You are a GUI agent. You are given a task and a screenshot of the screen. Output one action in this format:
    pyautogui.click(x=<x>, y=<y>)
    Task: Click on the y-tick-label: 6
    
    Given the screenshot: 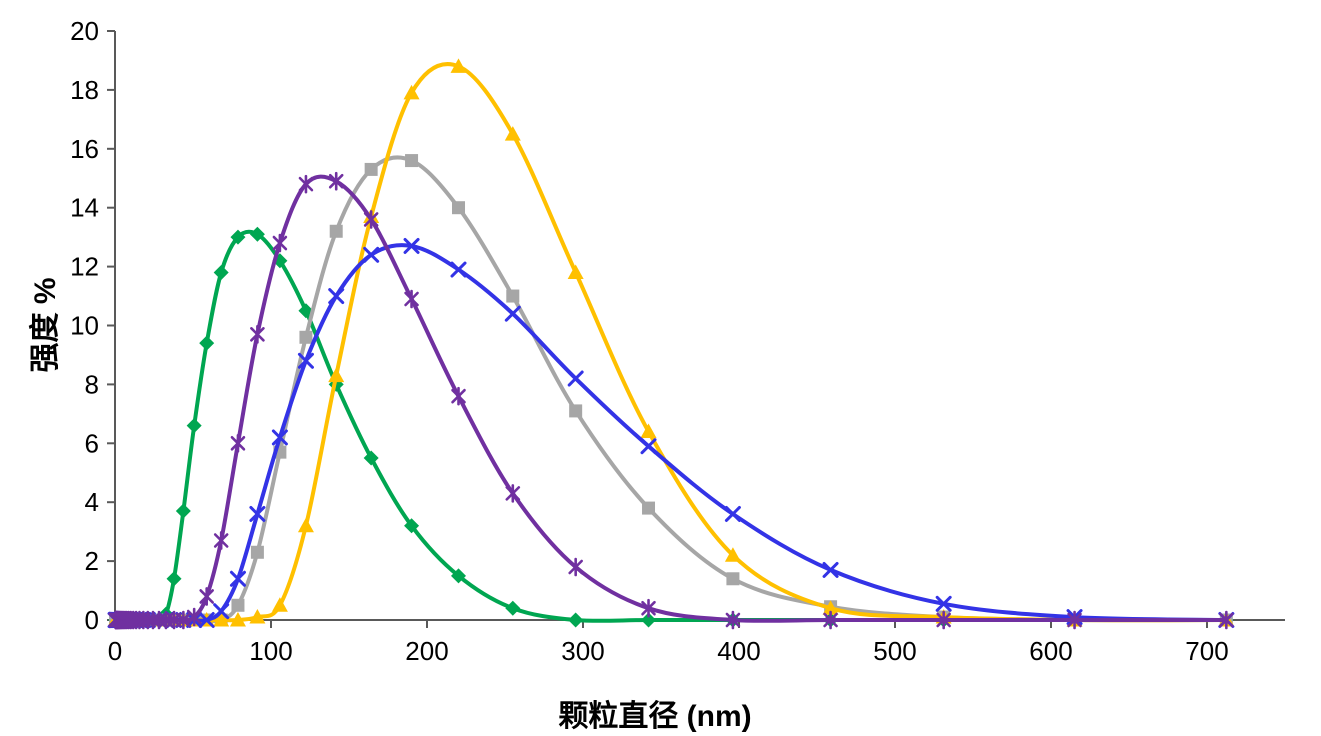 What is the action you would take?
    pyautogui.click(x=92, y=443)
    